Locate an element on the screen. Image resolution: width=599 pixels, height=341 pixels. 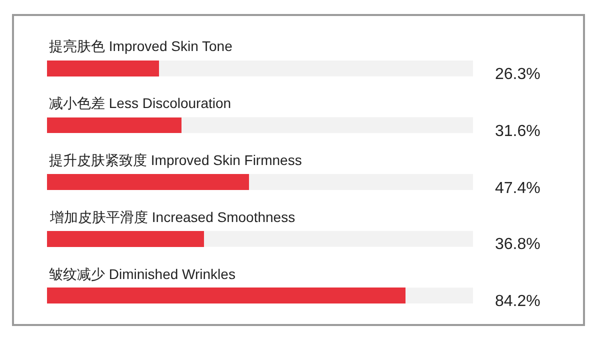
y-tick-label: 皱纹减少 Diminished Wrinkles is located at coordinates (142, 274).